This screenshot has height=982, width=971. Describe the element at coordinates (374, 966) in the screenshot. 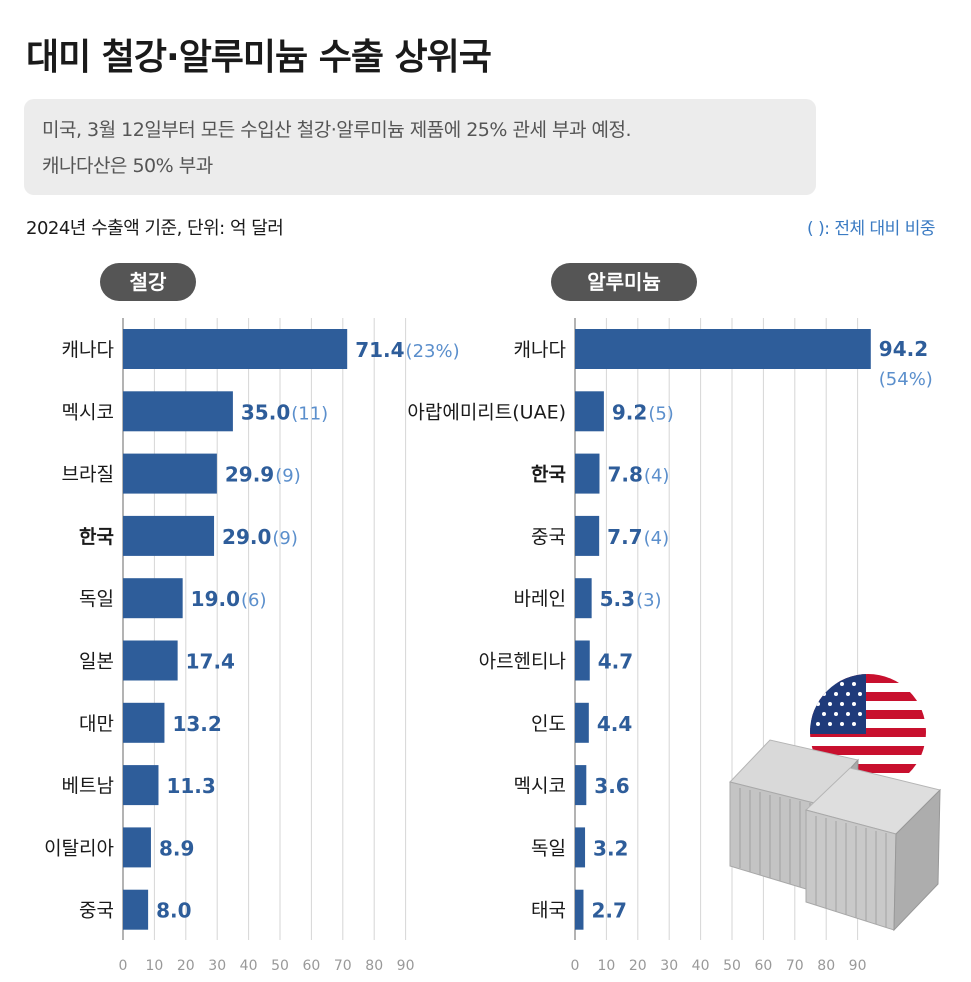

I see `steel-tick-label: 80` at that location.